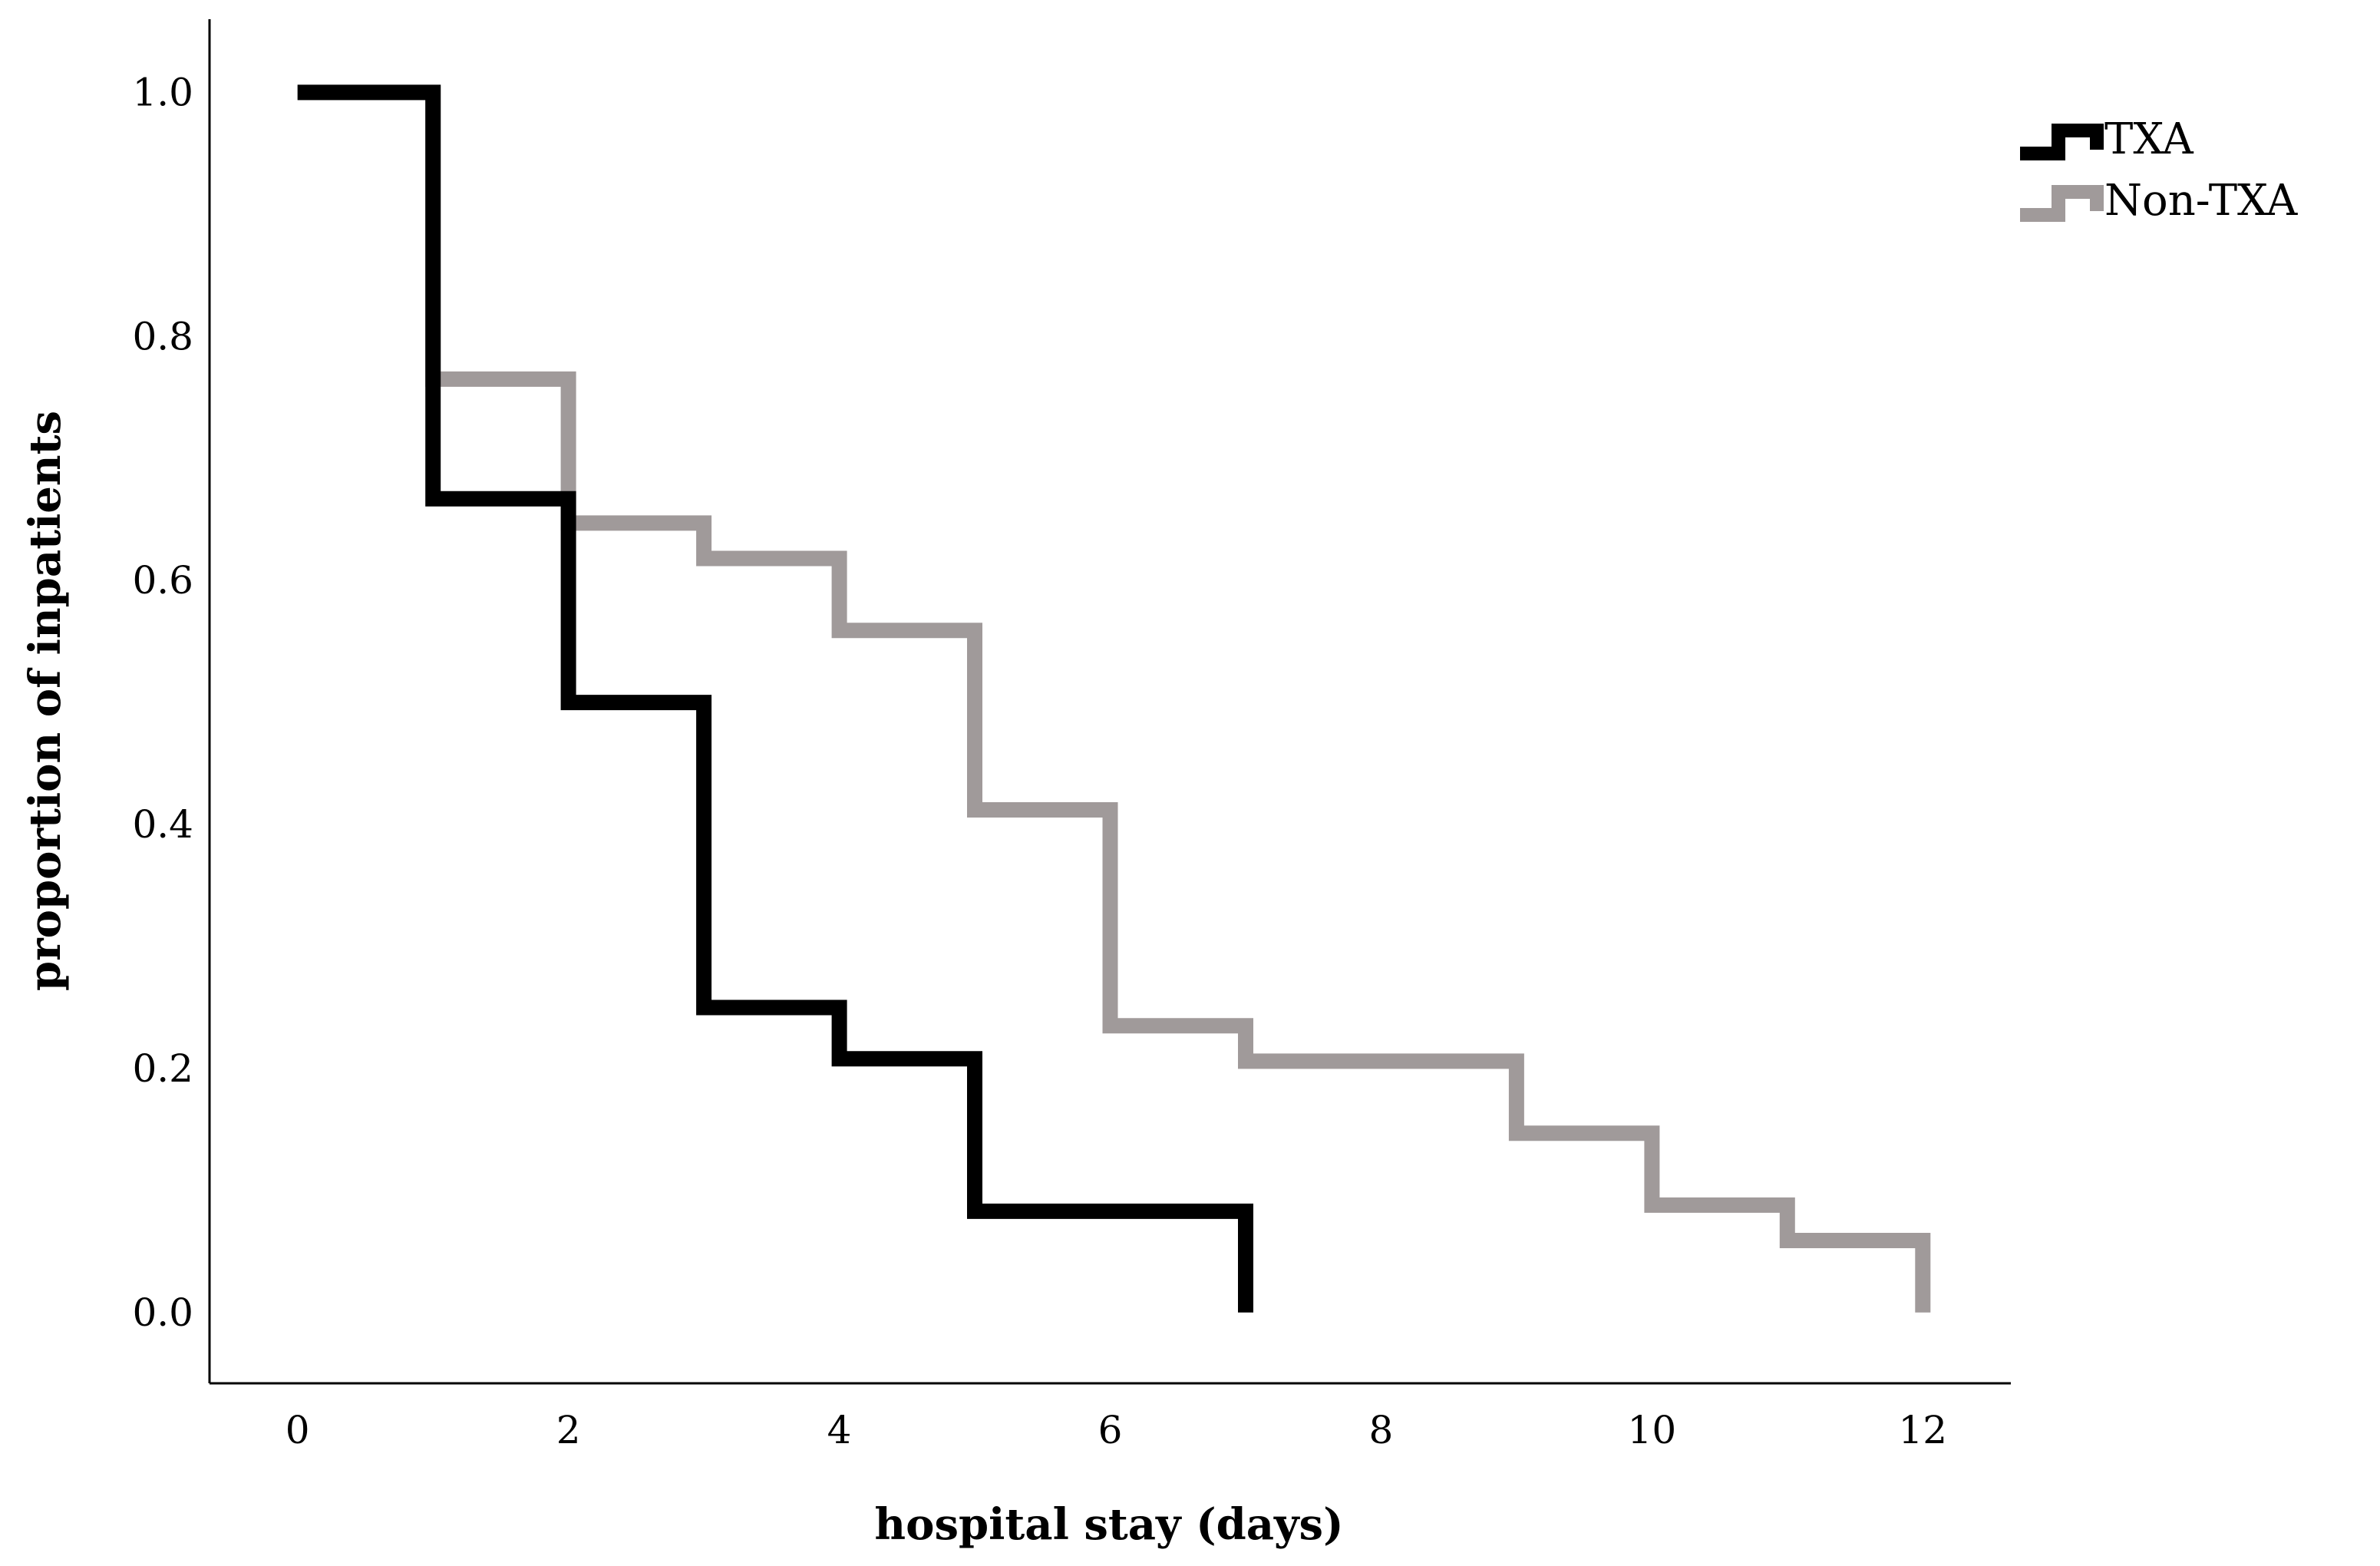 Image resolution: width=2380 pixels, height=1566 pixels. I want to click on y-tick-label: 0.8, so click(162, 336).